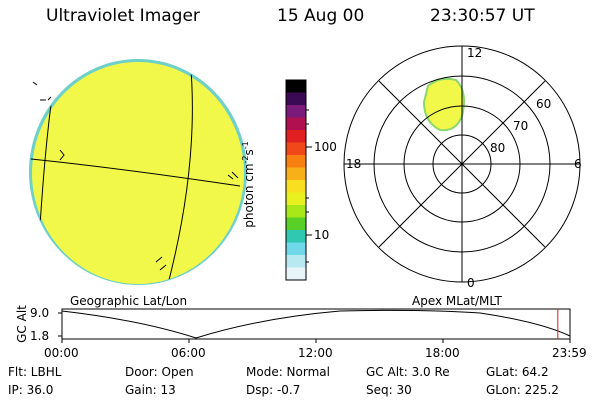 Image resolution: width=600 pixels, height=400 pixels. I want to click on info-seq: Seq: 30, so click(389, 390).